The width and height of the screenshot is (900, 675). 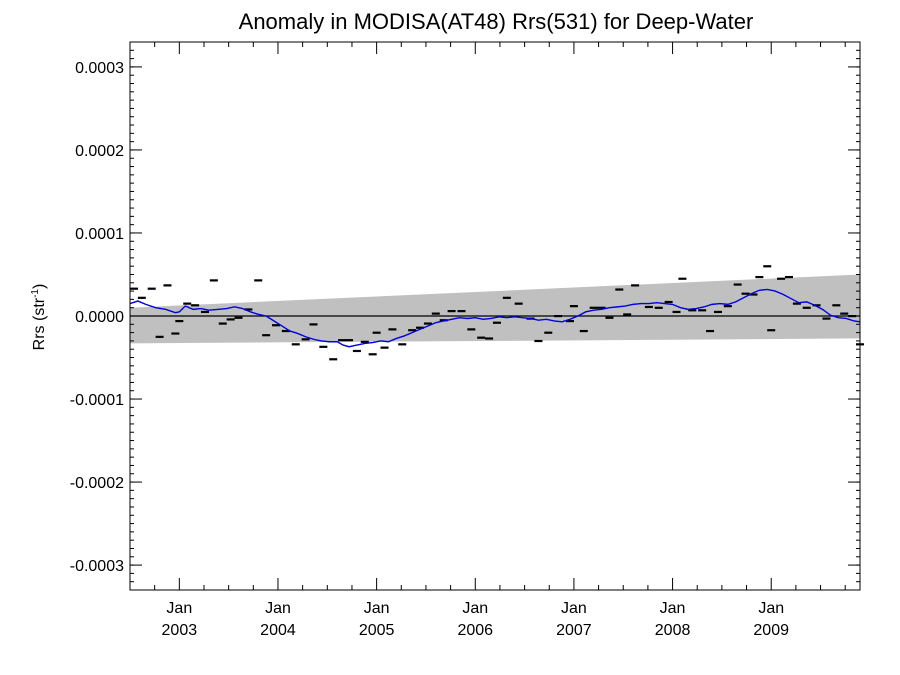 I want to click on x-tick-label-year: 2009, so click(x=771, y=630).